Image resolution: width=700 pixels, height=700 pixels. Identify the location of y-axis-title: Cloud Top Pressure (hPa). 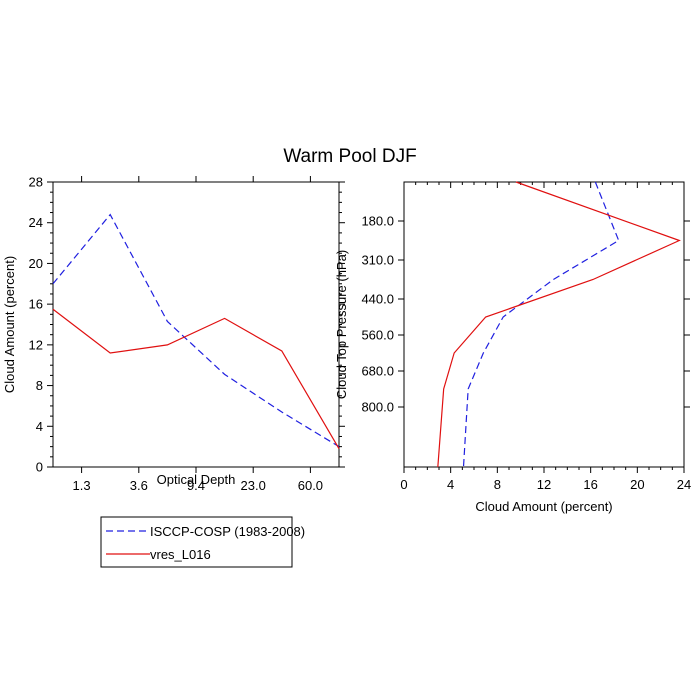
(341, 324).